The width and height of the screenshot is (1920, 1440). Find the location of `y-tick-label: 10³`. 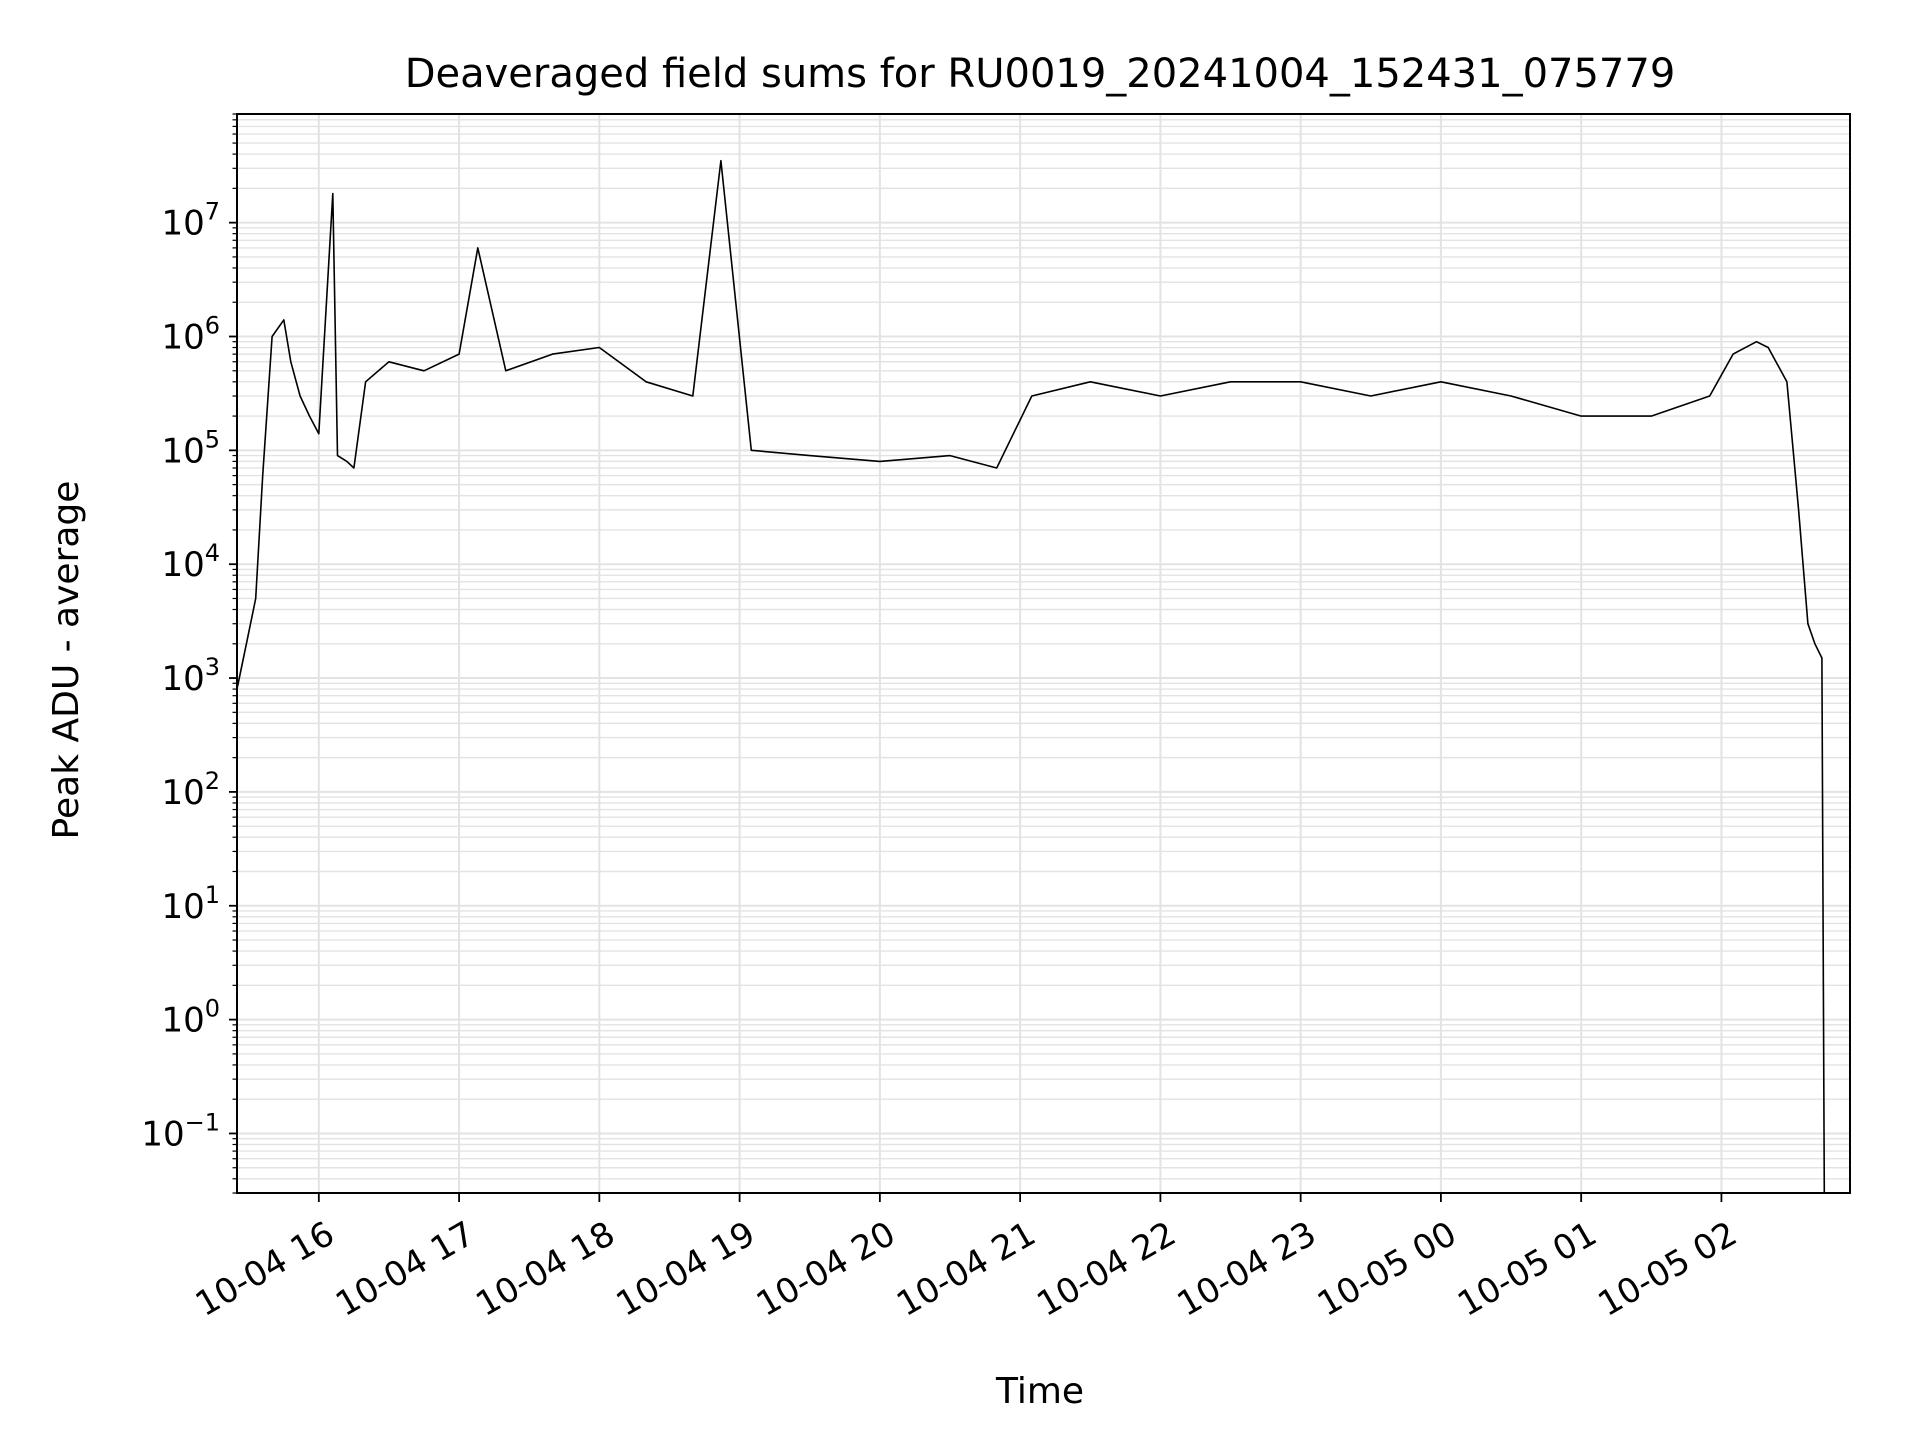

y-tick-label: 10³ is located at coordinates (190, 676).